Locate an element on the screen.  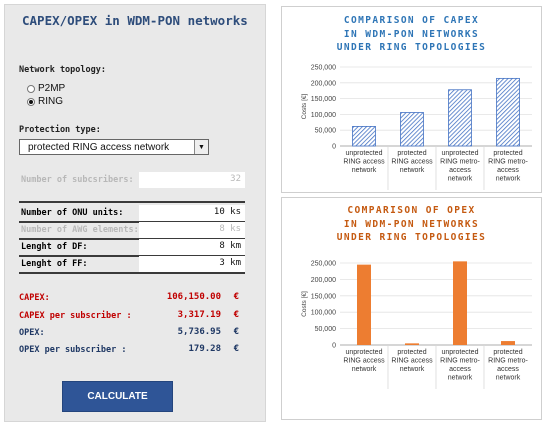
field-value-box: 8 ks is located at coordinates (192, 230).